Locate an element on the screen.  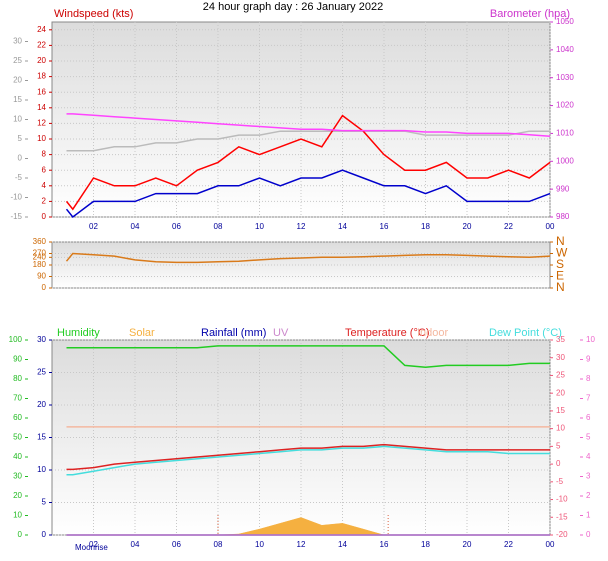
y-tick-label: 60 is located at coordinates (17, 417).